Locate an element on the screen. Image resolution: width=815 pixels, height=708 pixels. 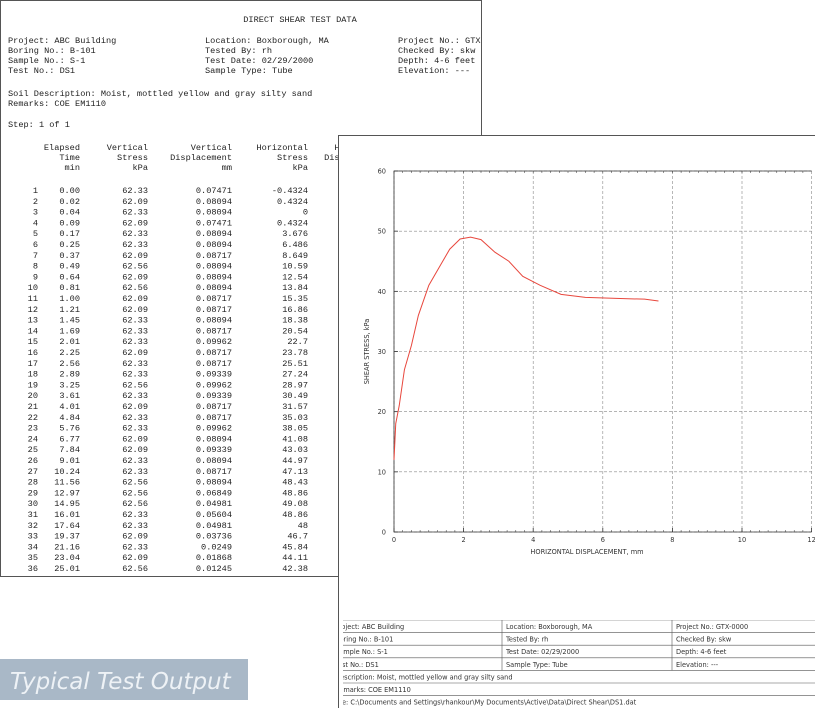
x-tick-label: 6 is located at coordinates (603, 540).